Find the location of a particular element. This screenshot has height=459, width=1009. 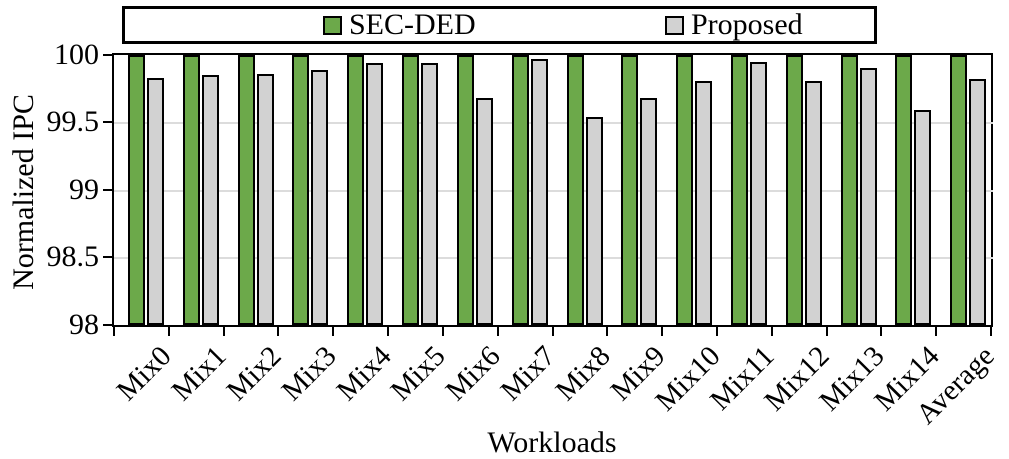

legend-label-proposed: Proposed is located at coordinates (747, 24).